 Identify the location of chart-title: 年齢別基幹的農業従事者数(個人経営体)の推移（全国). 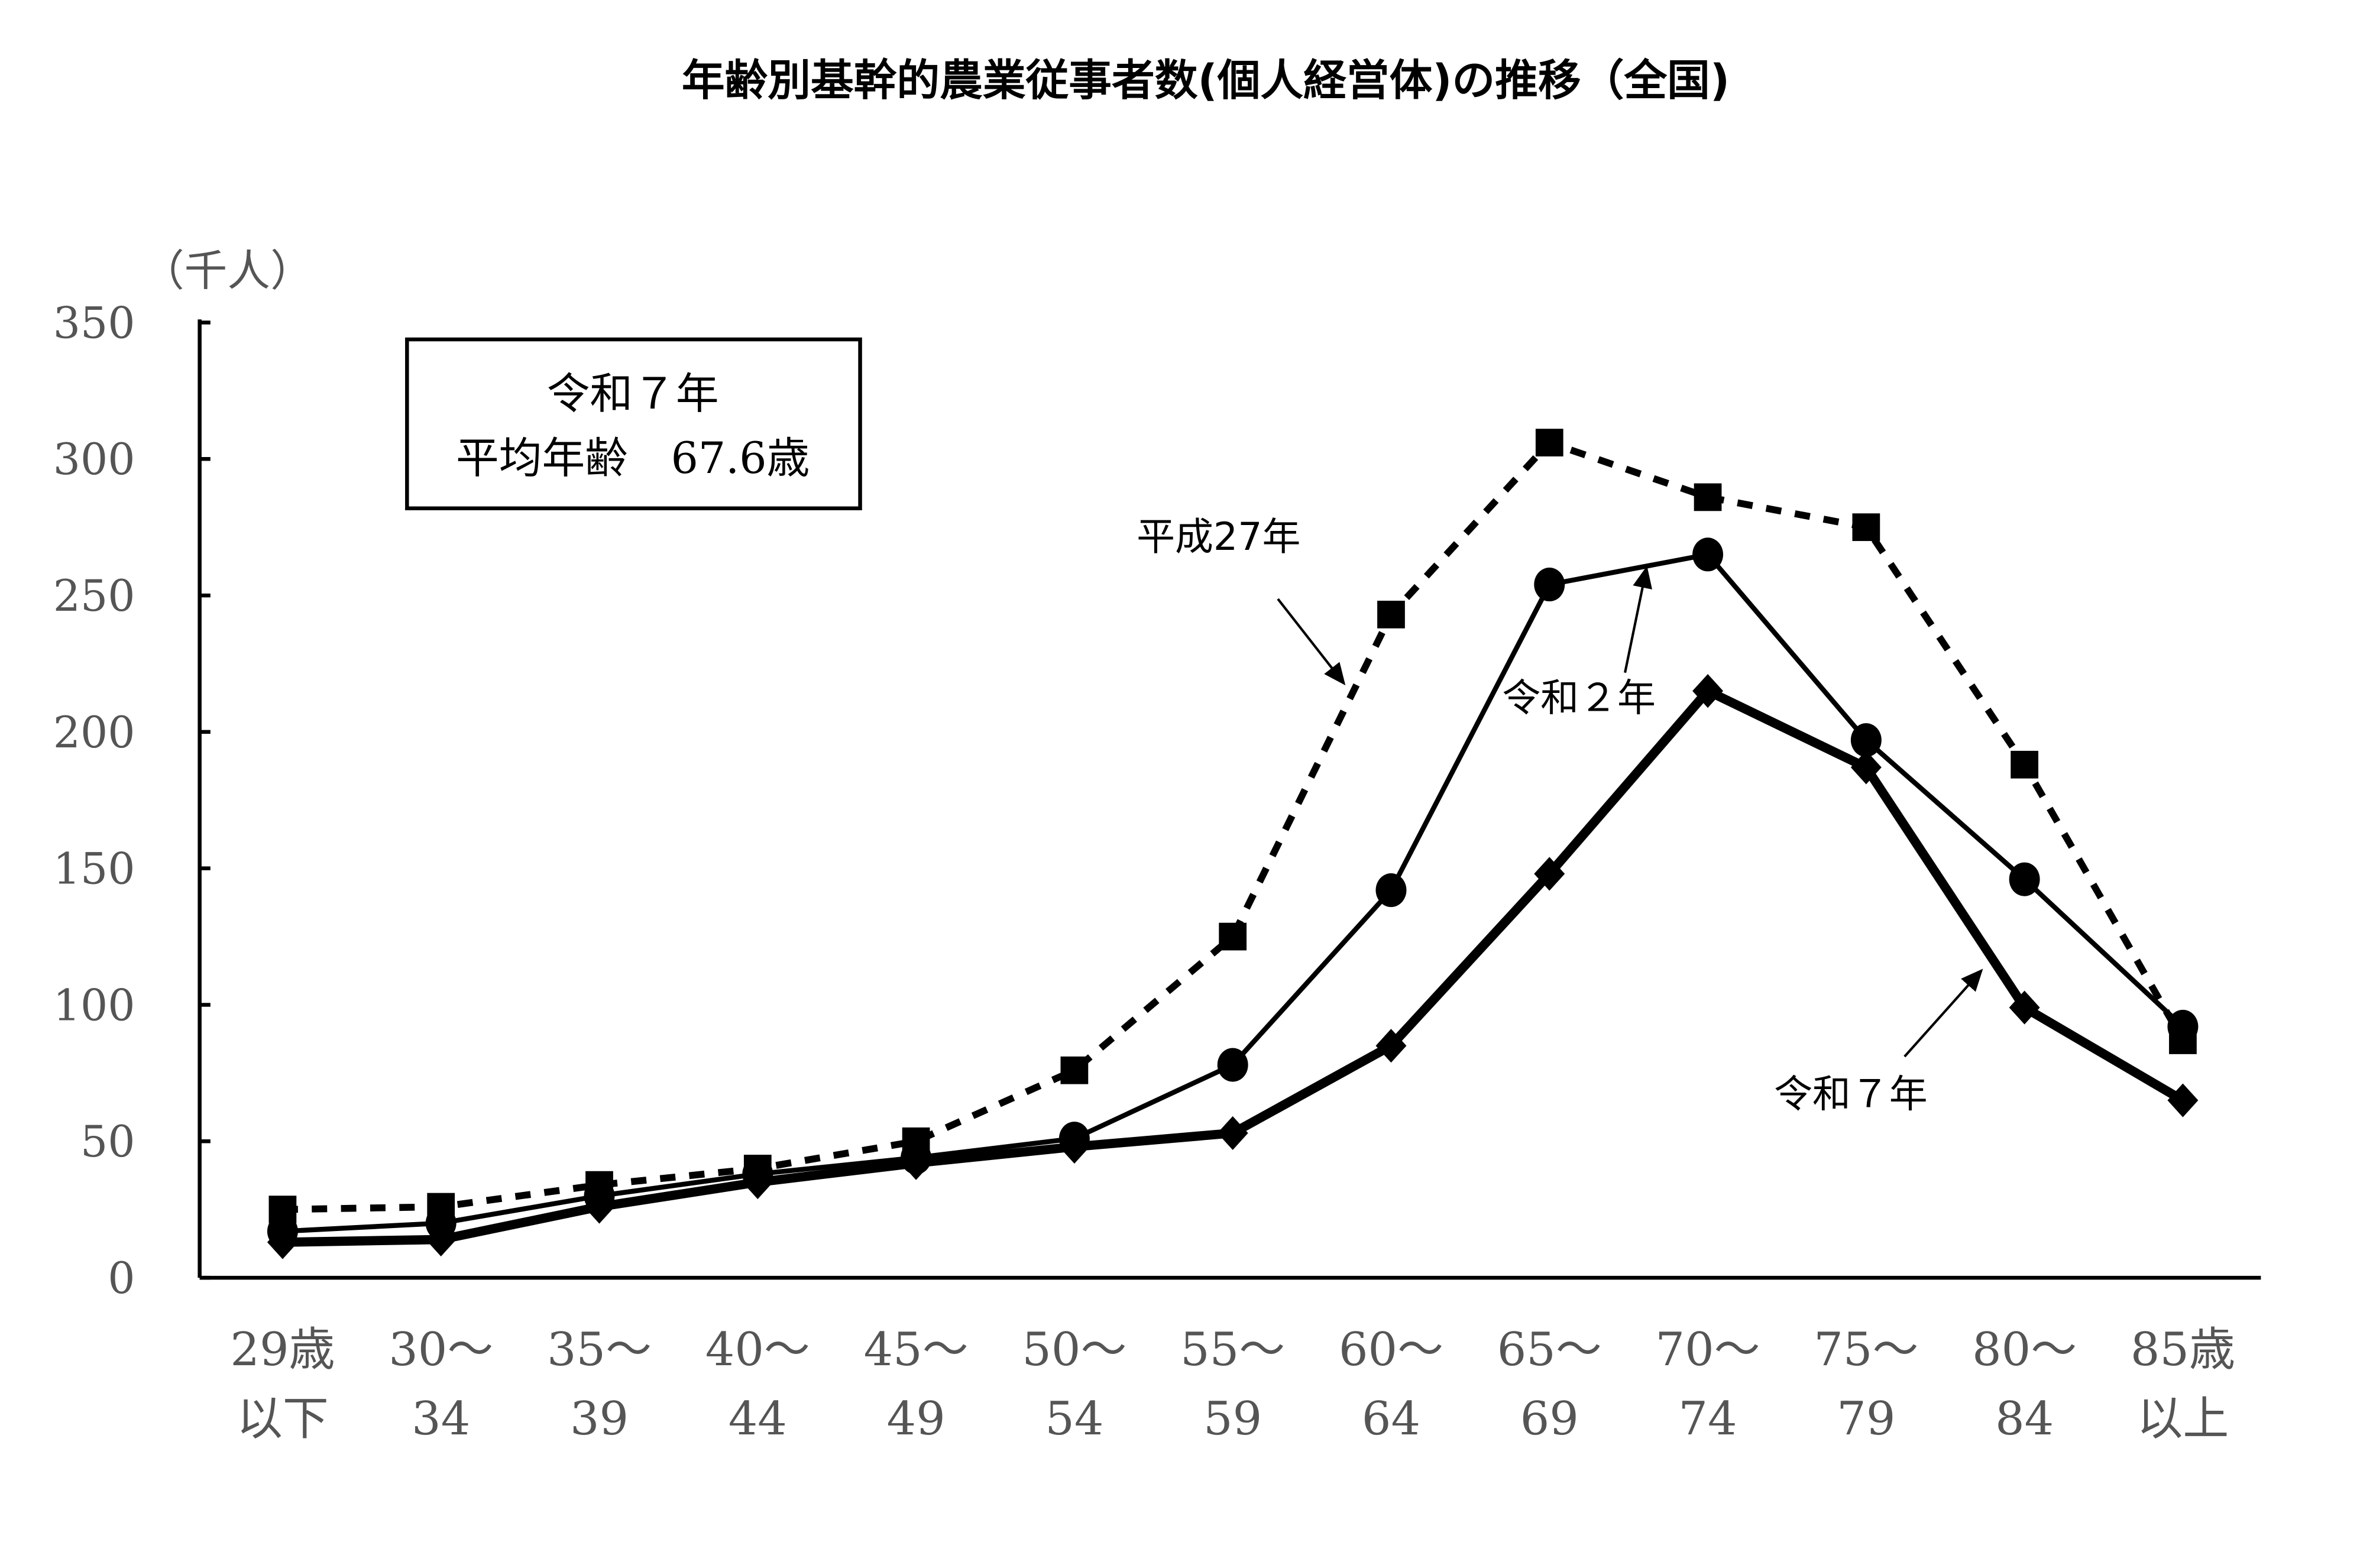
(1206, 81).